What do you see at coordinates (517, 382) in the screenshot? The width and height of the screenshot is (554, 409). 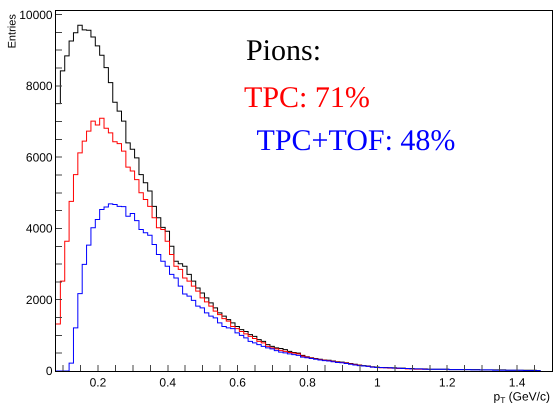 I see `x-tick-label: 1.4` at bounding box center [517, 382].